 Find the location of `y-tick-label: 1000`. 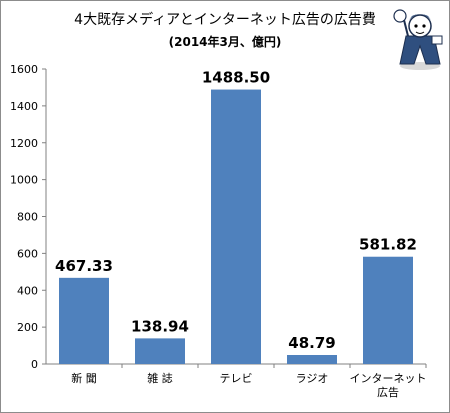

y-tick-label: 1000 is located at coordinates (24, 180).